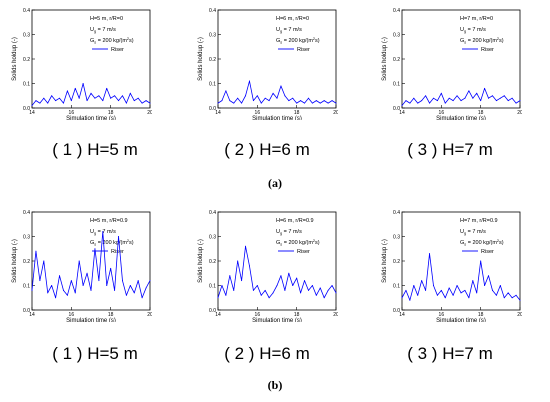 This screenshot has height=402, width=550. What do you see at coordinates (212, 286) in the screenshot?
I see `y-tick-label: 0.1` at bounding box center [212, 286].